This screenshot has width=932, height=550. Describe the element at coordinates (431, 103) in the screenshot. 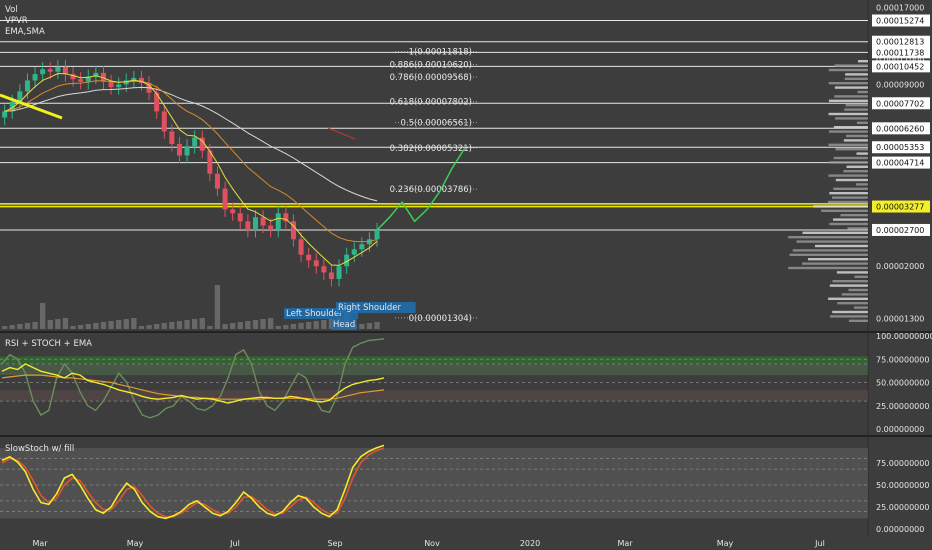

I see `fib-level-label: 0.618(0.00007802)` at that location.